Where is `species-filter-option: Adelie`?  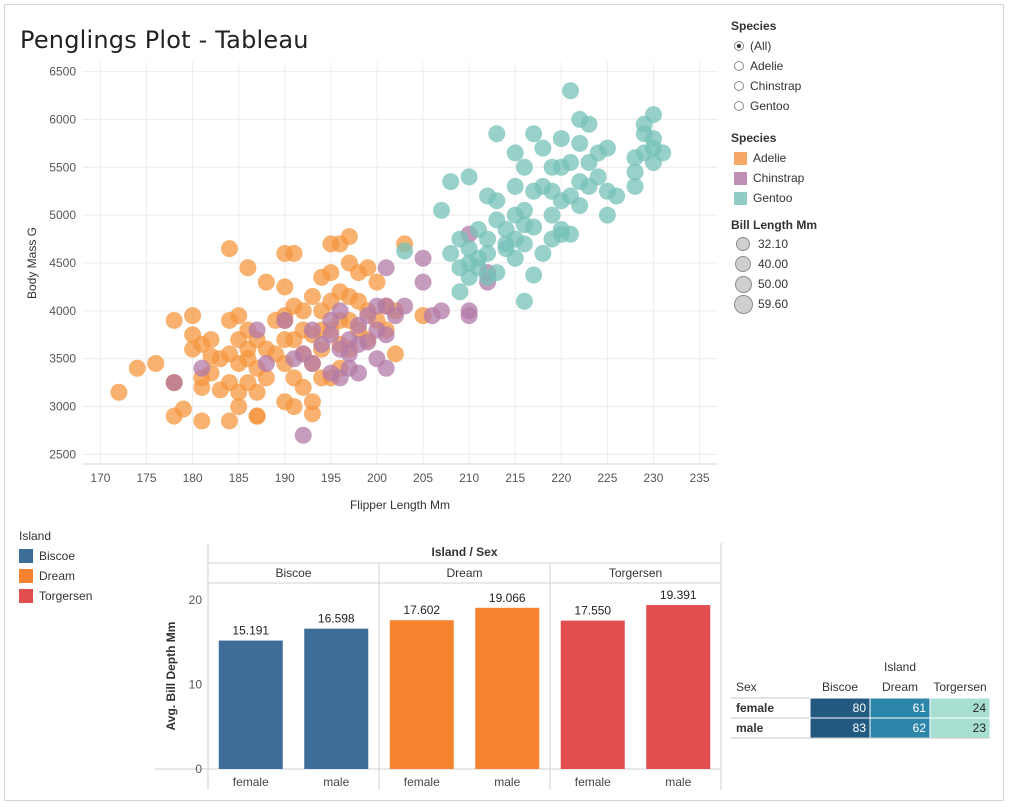 species-filter-option: Adelie is located at coordinates (758, 66).